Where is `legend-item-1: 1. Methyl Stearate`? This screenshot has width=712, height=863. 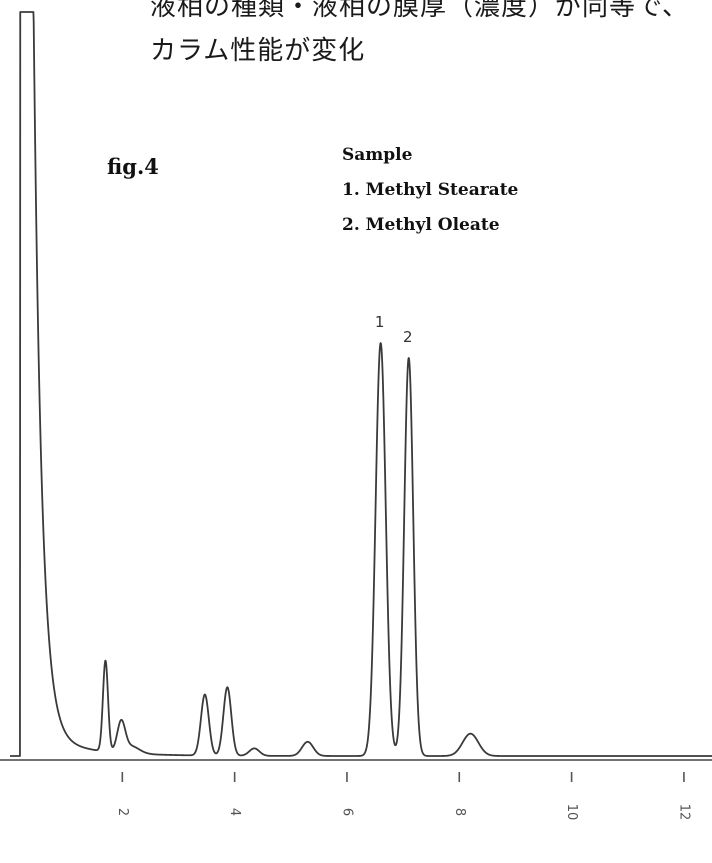 legend-item-1: 1. Methyl Stearate is located at coordinates (430, 190).